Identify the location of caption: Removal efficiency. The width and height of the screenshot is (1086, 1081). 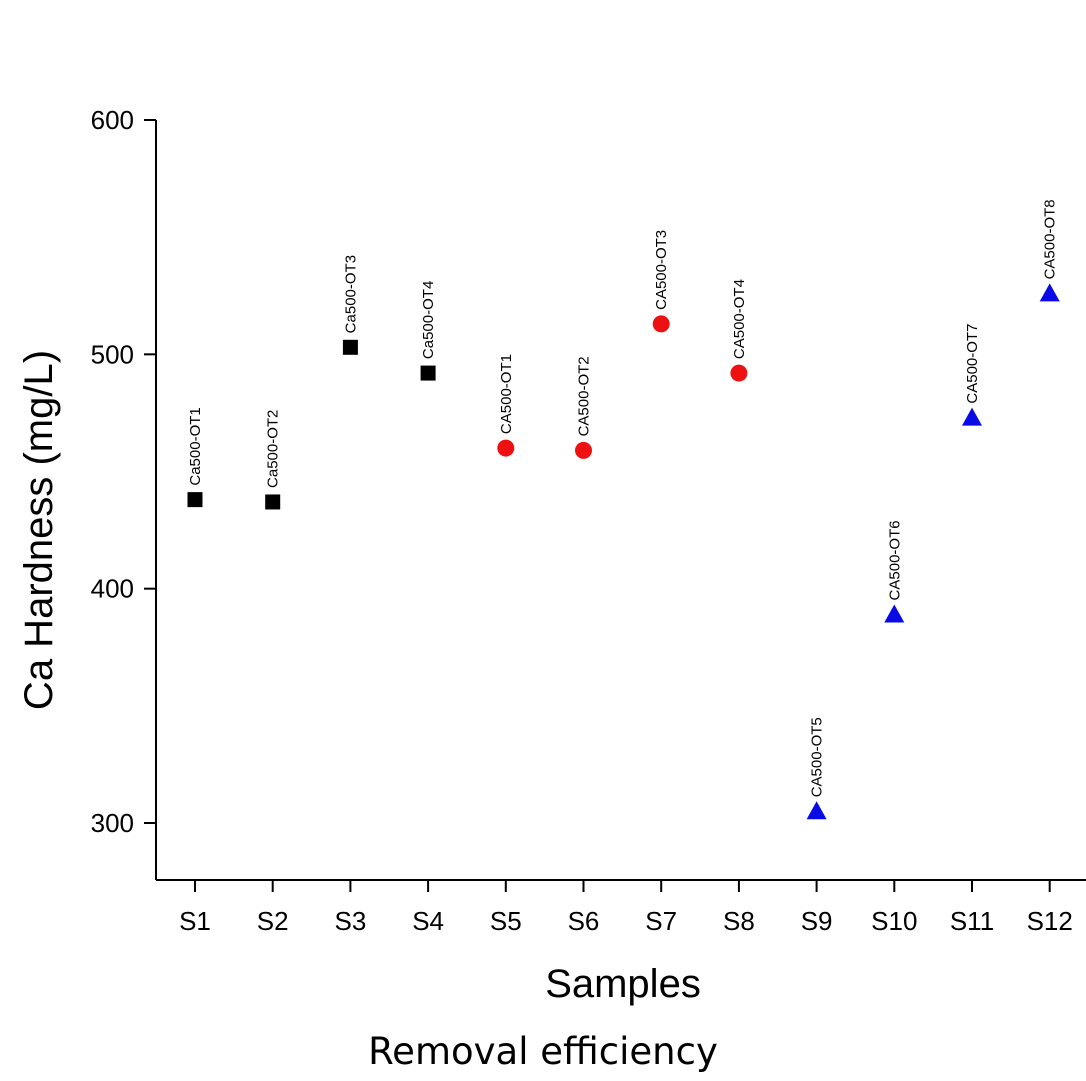
(543, 1051).